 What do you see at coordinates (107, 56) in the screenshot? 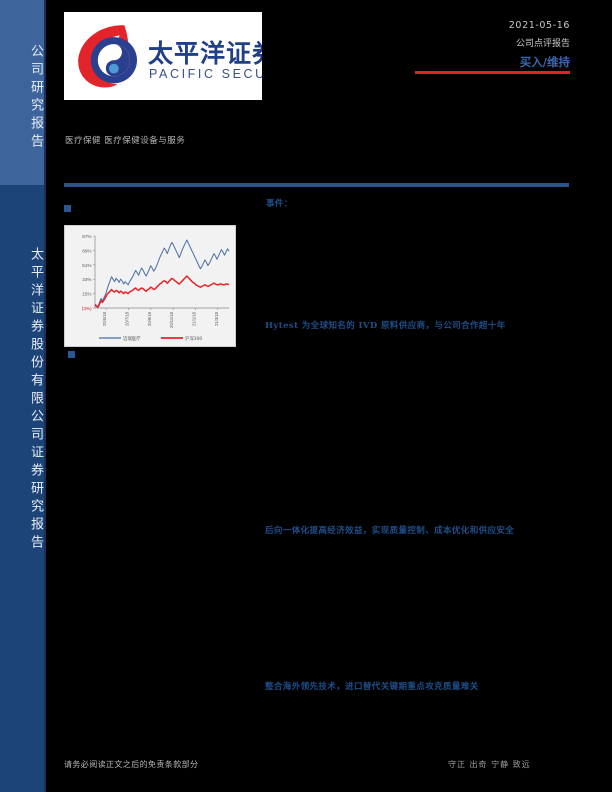
I see `pacific-securities-emblem` at bounding box center [107, 56].